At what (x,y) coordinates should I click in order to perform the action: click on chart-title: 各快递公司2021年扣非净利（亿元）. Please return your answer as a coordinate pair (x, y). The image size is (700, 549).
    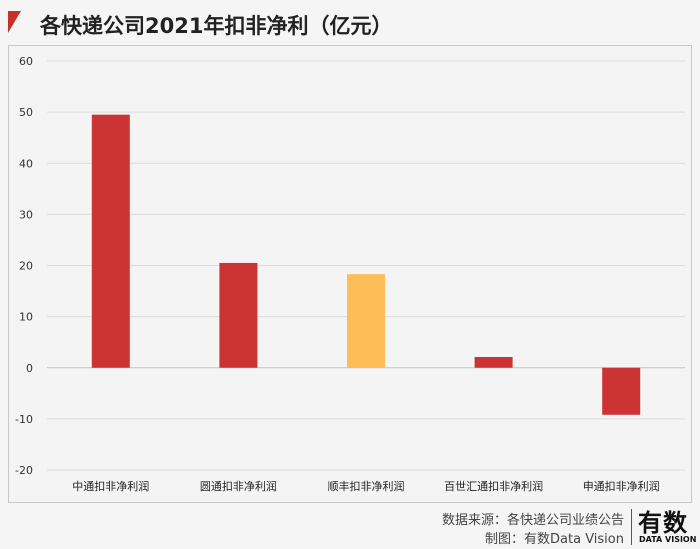
    Looking at the image, I should click on (216, 26).